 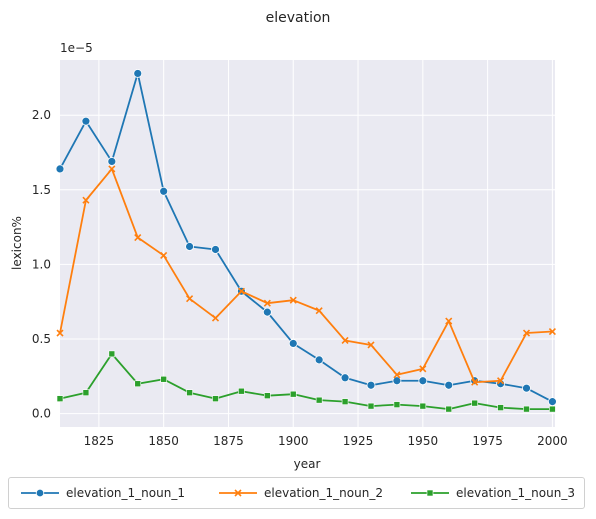 What do you see at coordinates (487, 441) in the screenshot?
I see `x-tick-label: 1975` at bounding box center [487, 441].